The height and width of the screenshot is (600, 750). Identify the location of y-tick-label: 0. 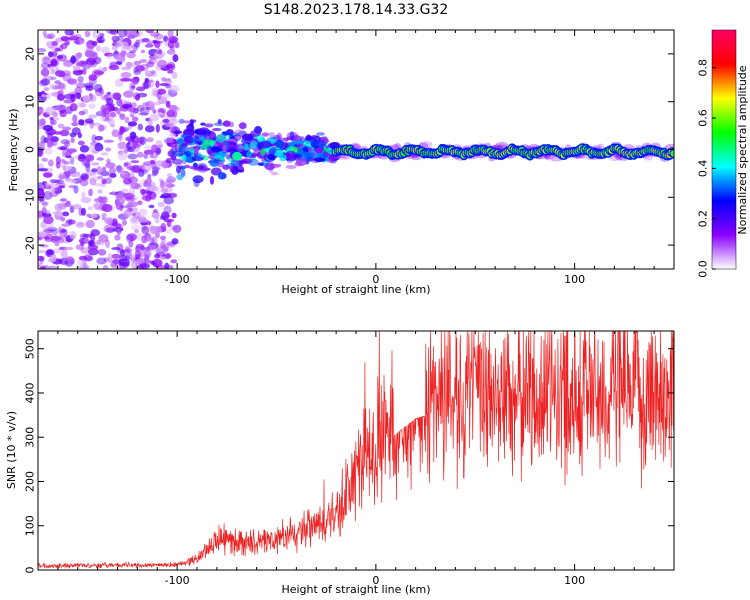
(30, 570).